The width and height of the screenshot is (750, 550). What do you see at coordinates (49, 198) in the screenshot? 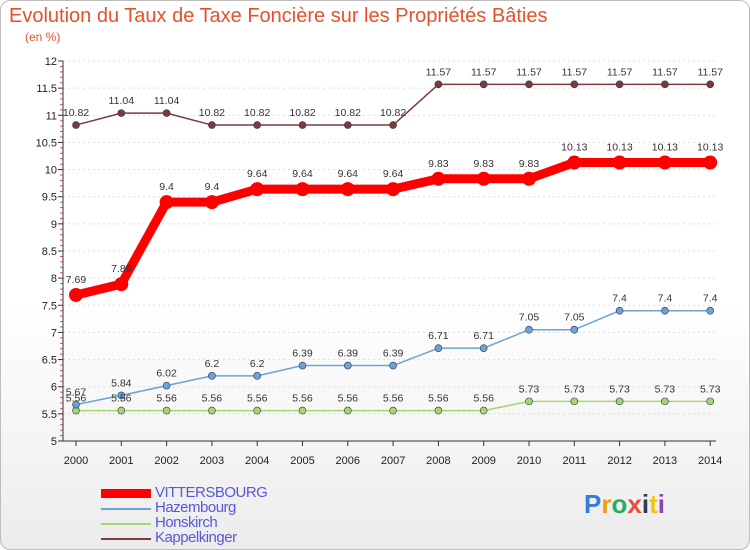
I see `y-tick-label: 9.5` at bounding box center [49, 198].